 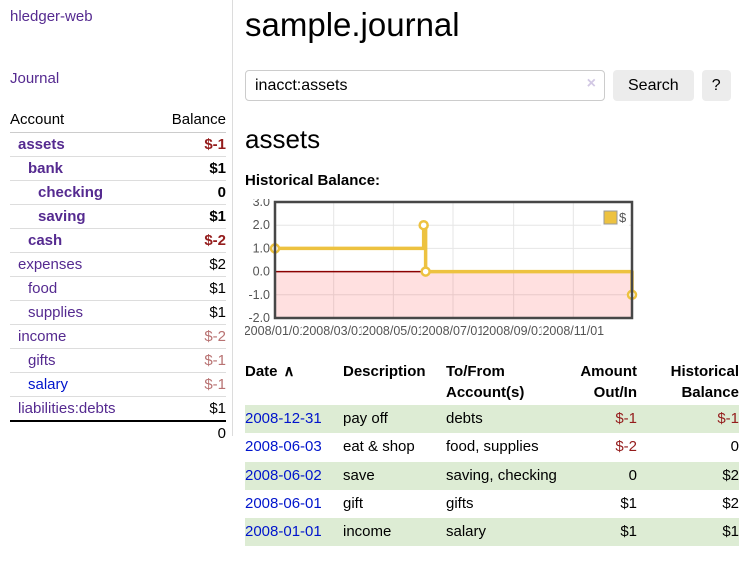 What do you see at coordinates (453, 294) in the screenshot?
I see `negative-region` at bounding box center [453, 294].